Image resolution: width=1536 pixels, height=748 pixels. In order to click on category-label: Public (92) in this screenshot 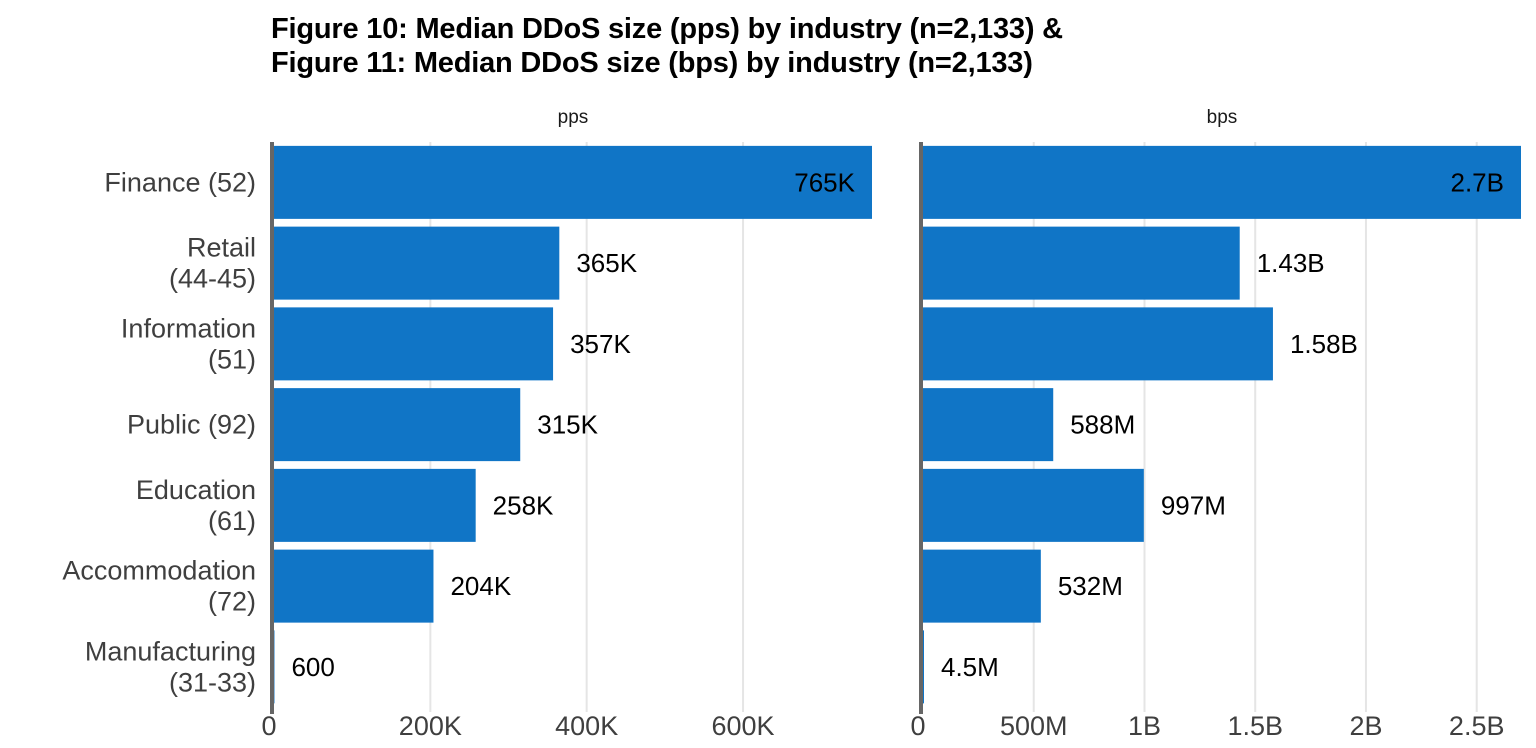, I will do `click(191, 425)`.